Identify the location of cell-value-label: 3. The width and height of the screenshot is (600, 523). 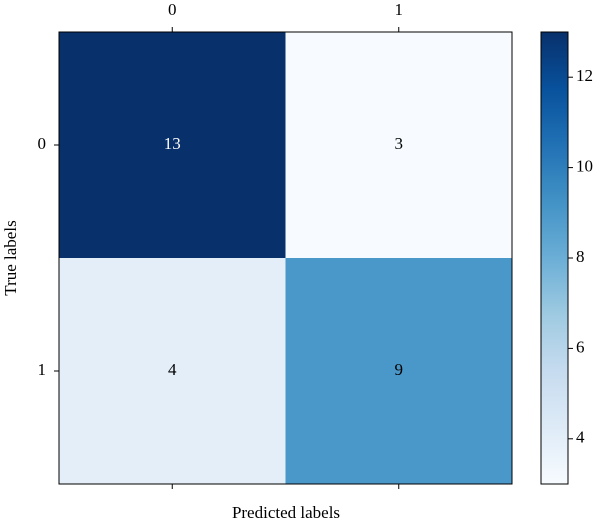
(399, 143).